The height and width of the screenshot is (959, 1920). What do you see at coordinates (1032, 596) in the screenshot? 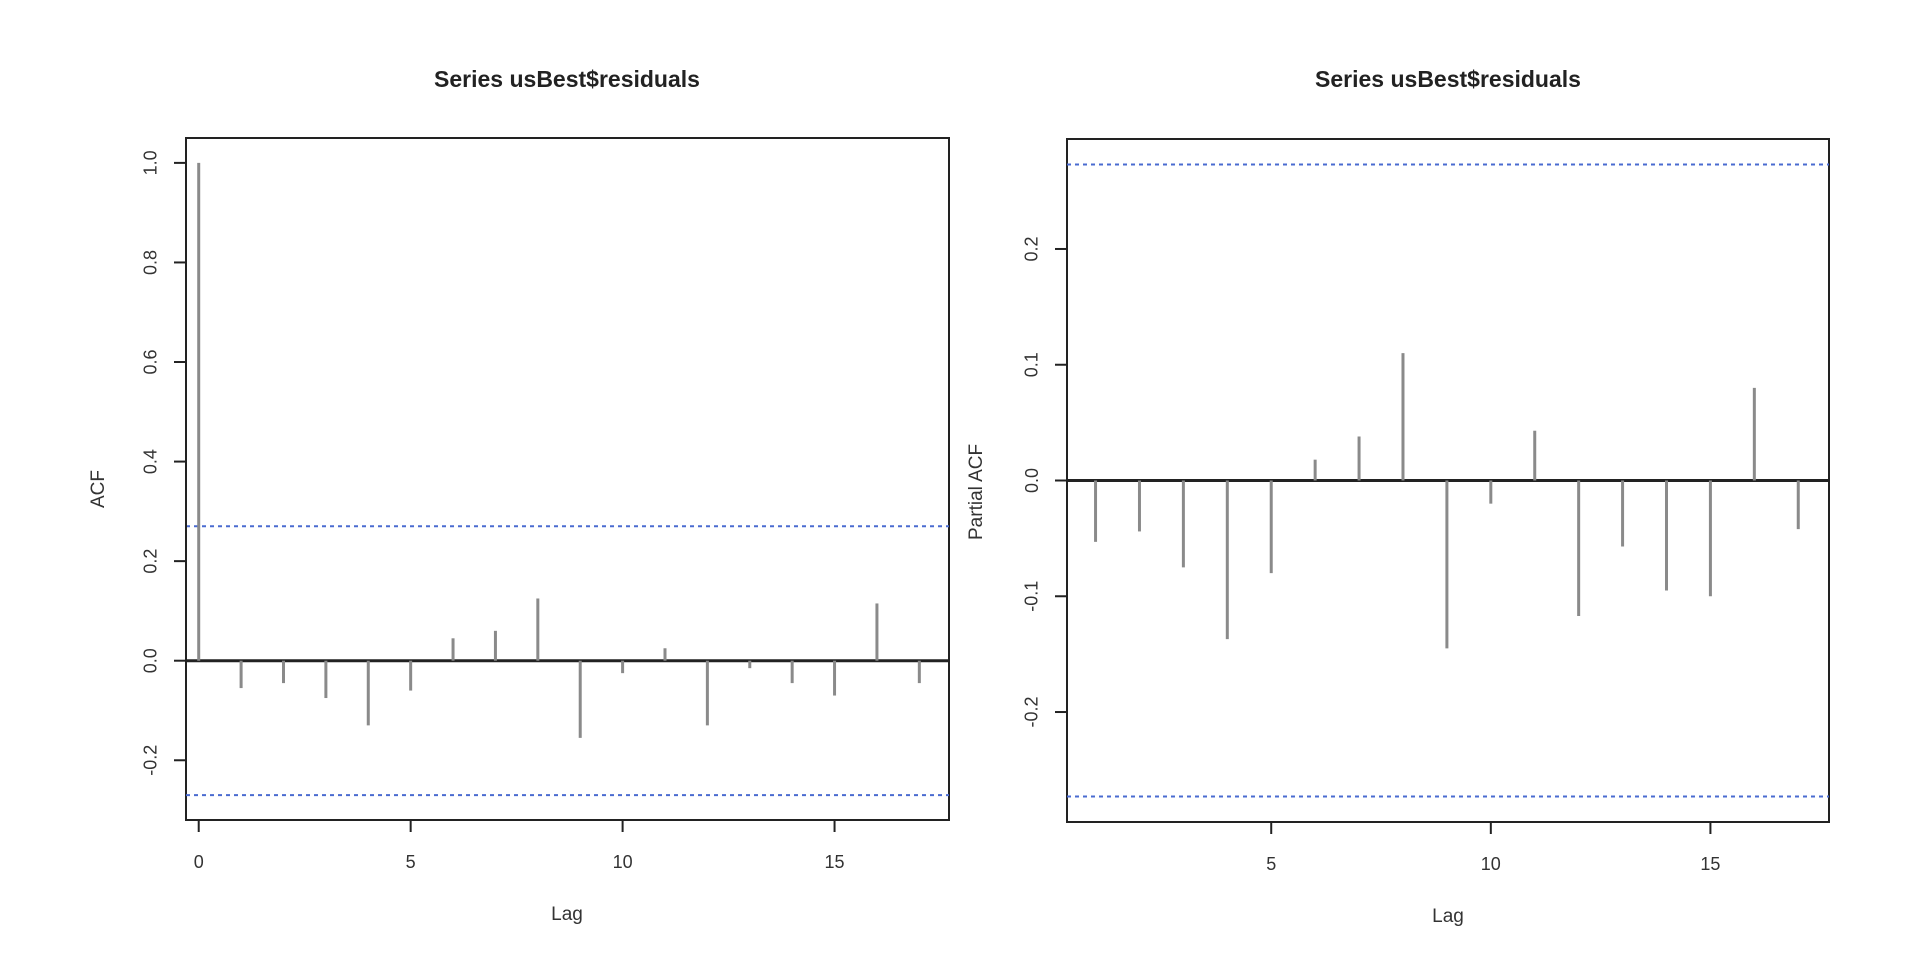
I see `y-tick-label: -0.1` at bounding box center [1032, 596].